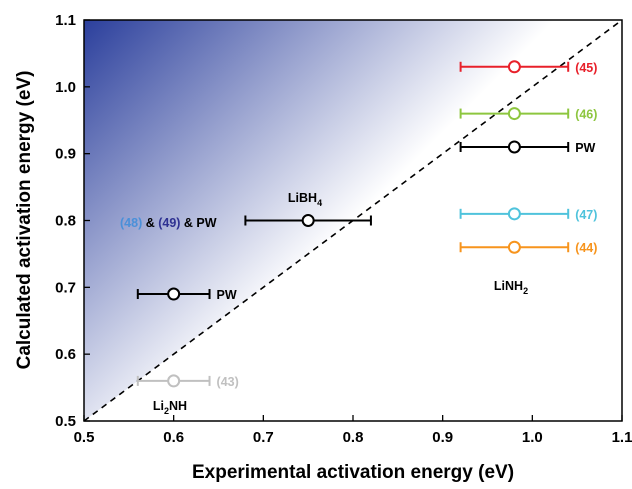 The height and width of the screenshot is (489, 632). I want to click on y-tick-label: 1.0, so click(65, 87).